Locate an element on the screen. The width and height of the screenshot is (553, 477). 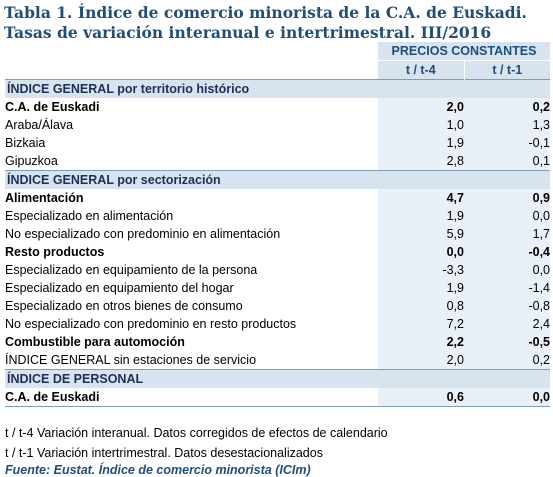
value-t4: 2,8 is located at coordinates (421, 161).